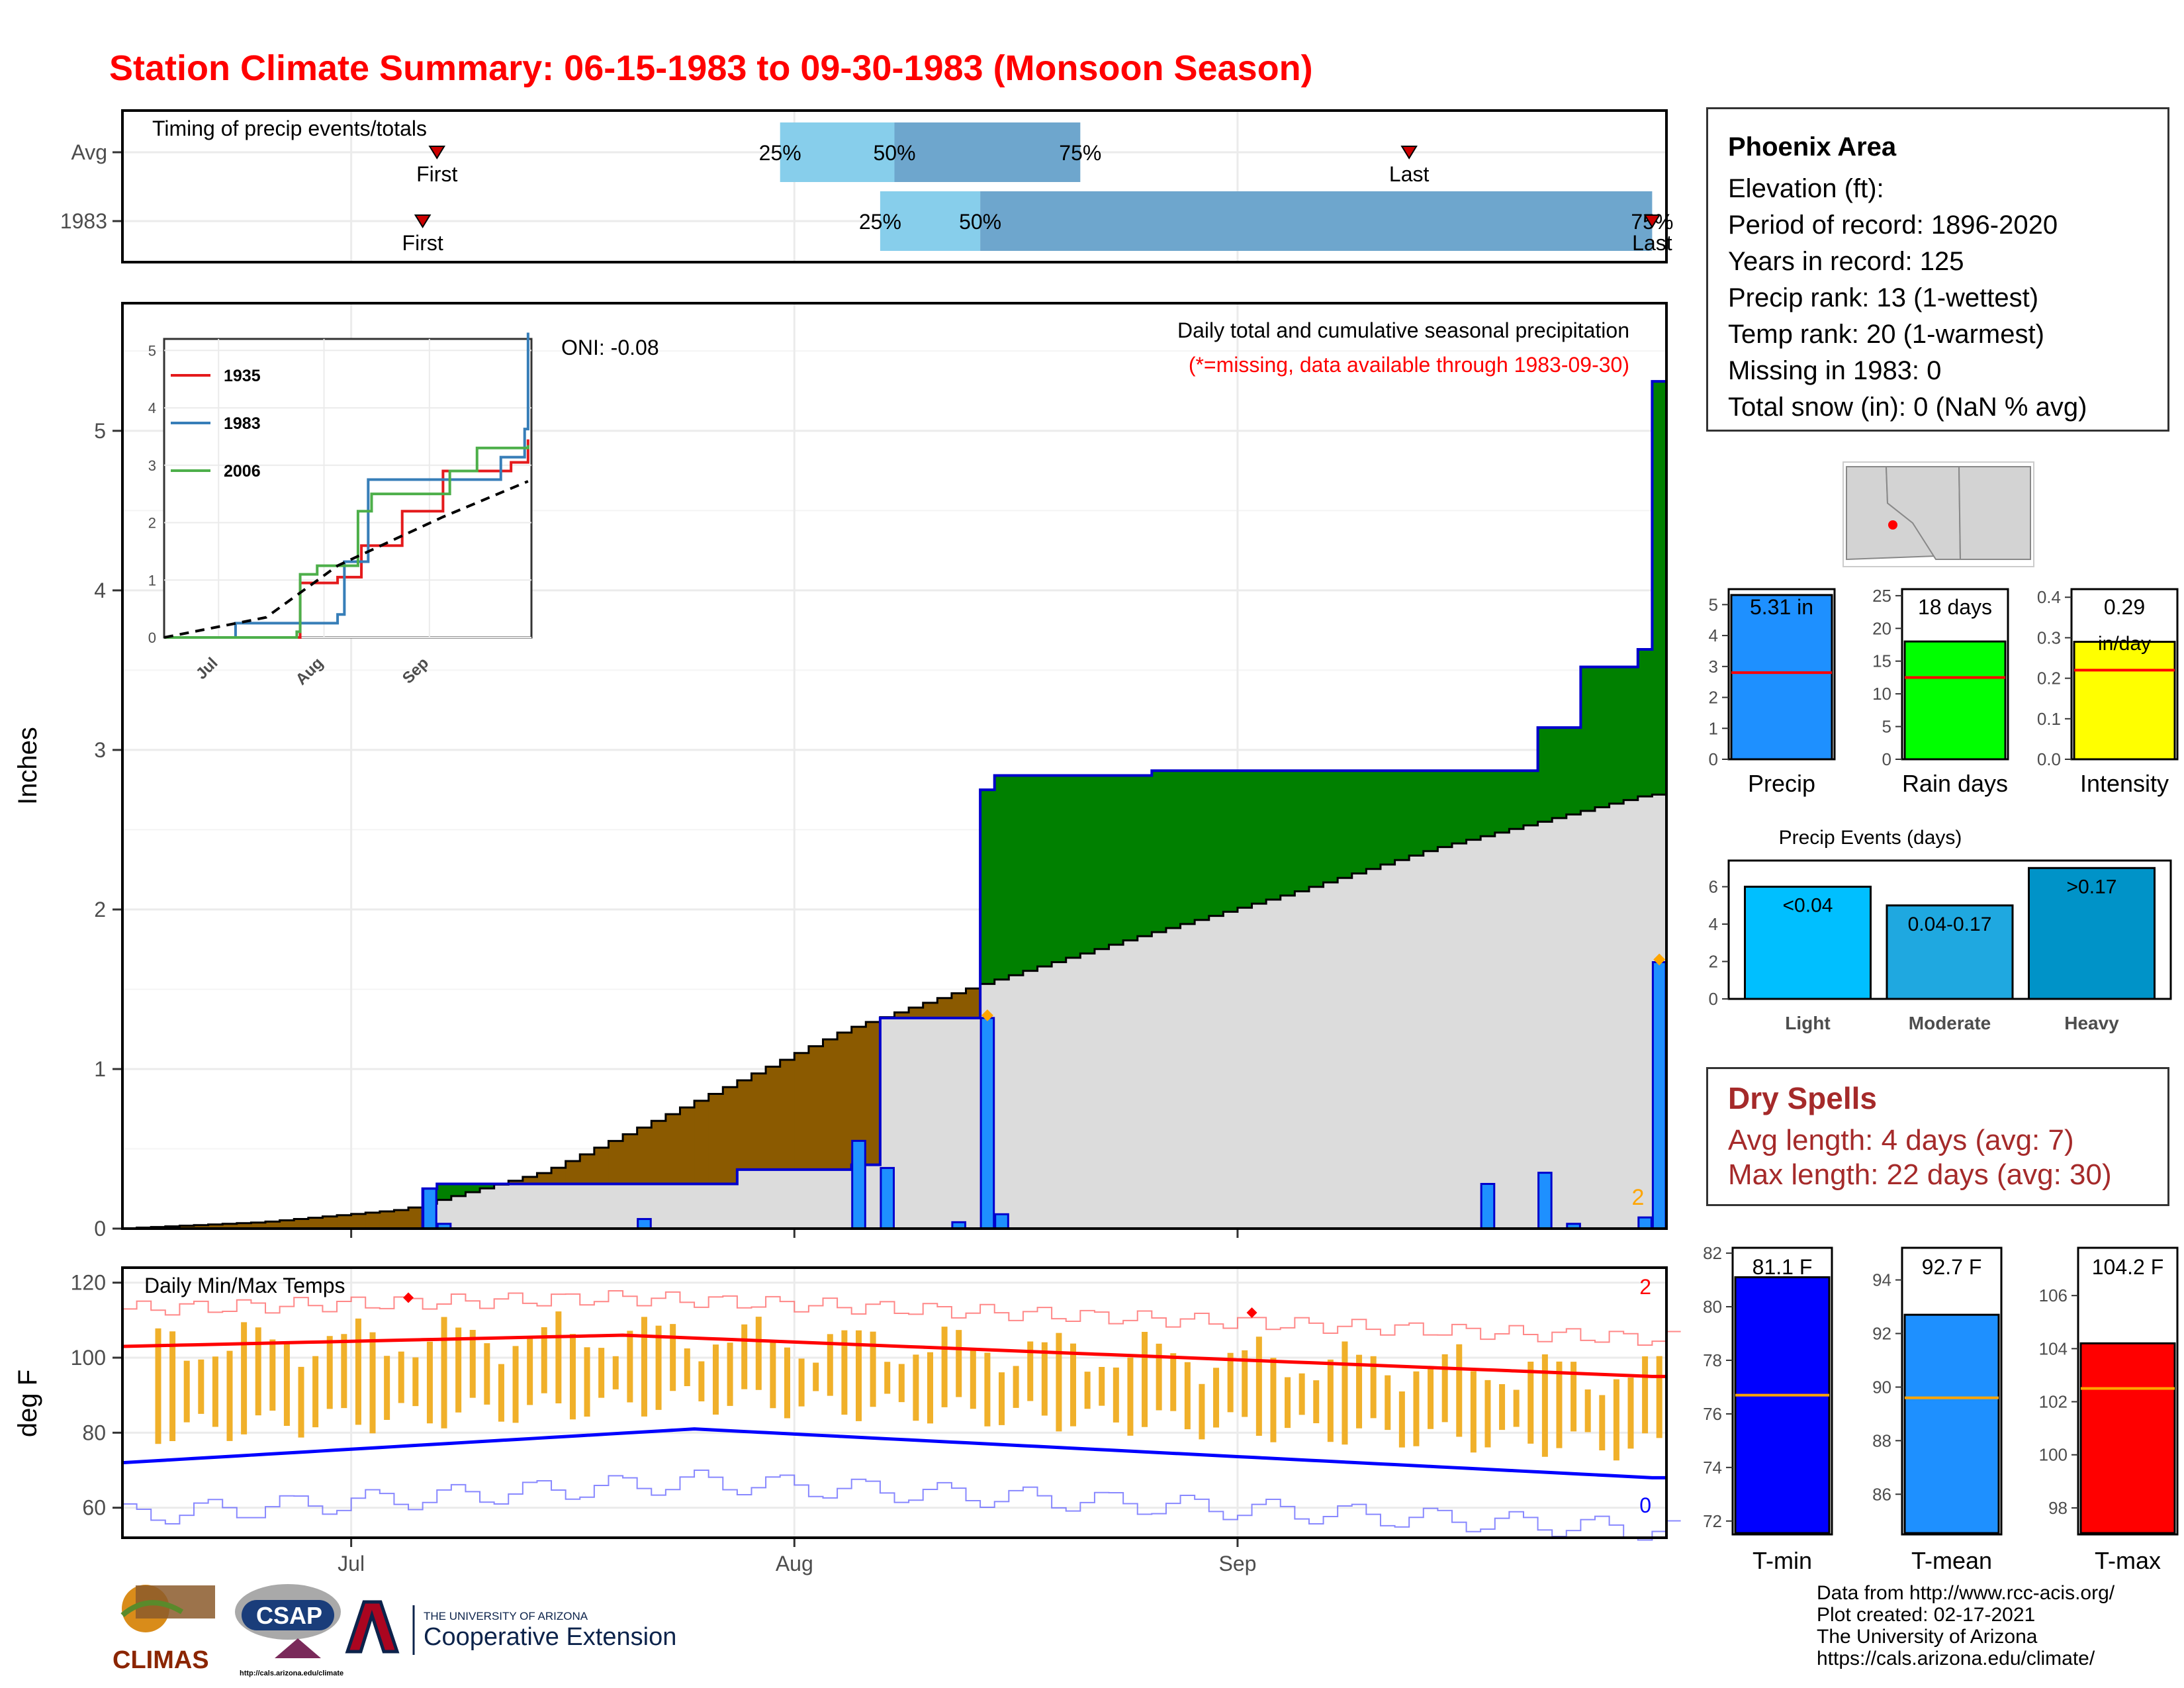  Describe the element at coordinates (1638, 1197) in the screenshot. I see `missing-count: 2` at that location.